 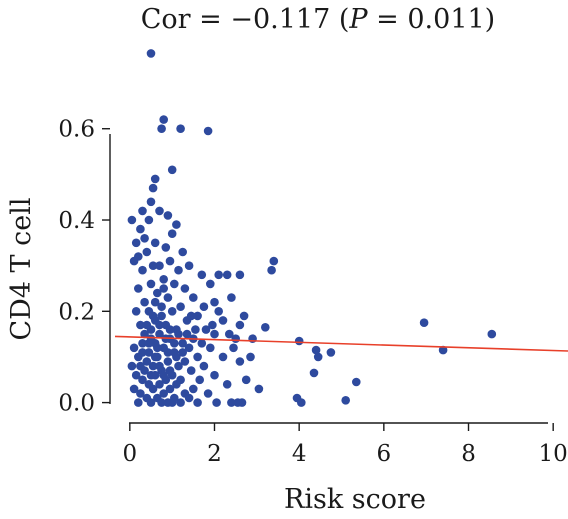 What do you see at coordinates (299, 454) in the screenshot?
I see `x-tick-label: 4` at bounding box center [299, 454].